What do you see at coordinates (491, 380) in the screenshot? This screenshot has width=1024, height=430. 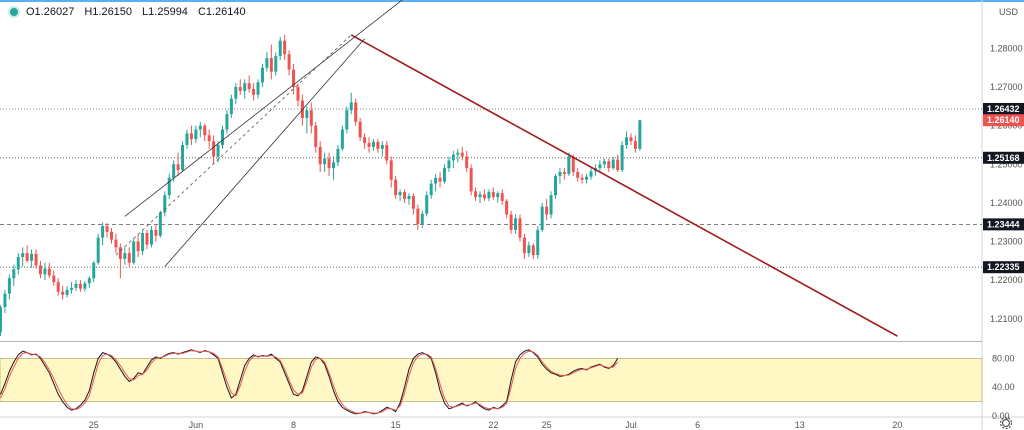 I see `stochastic-band` at bounding box center [491, 380].